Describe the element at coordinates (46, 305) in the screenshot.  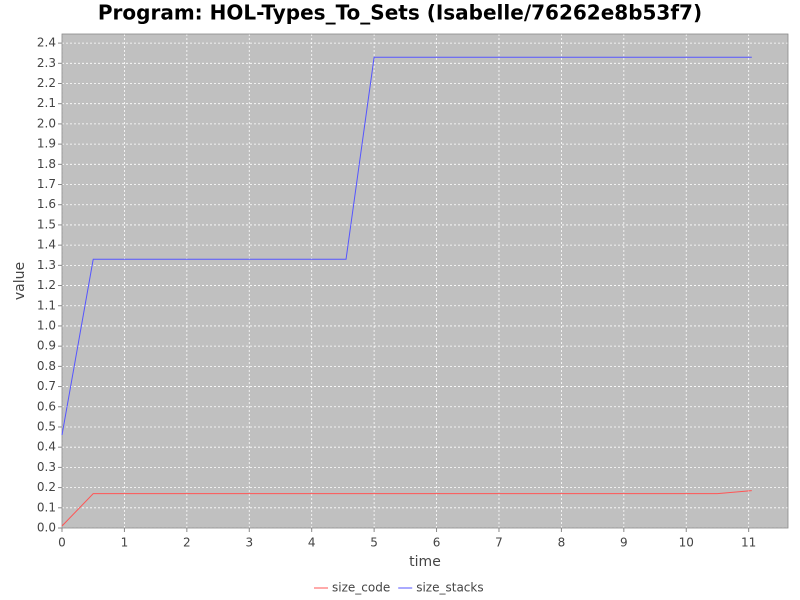
I see `y-tick-label: 1.1` at that location.